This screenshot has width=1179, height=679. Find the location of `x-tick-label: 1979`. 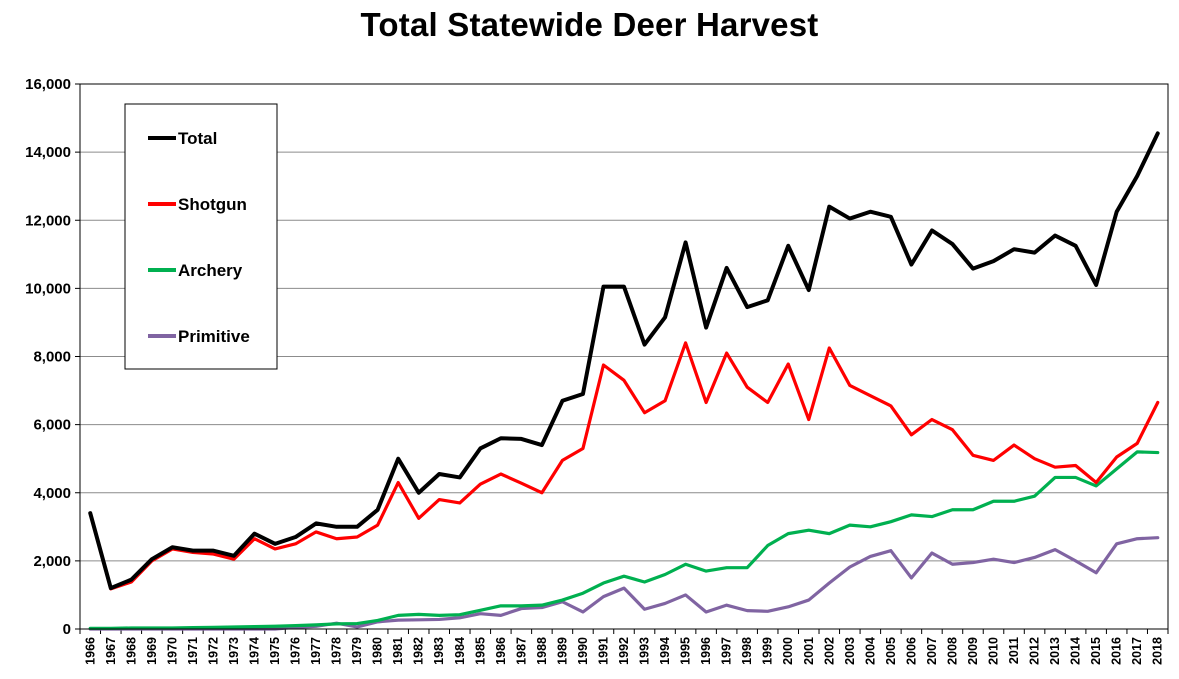

x-tick-label: 1979 is located at coordinates (357, 651).